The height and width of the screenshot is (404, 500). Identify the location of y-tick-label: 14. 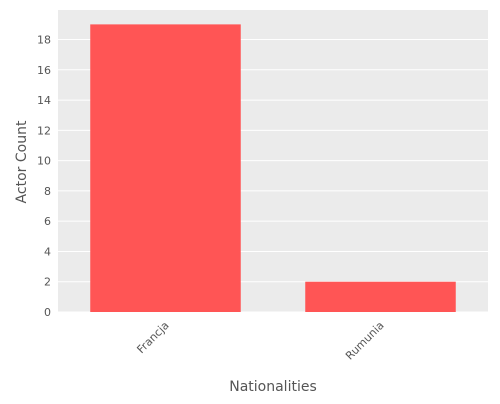
(44, 100).